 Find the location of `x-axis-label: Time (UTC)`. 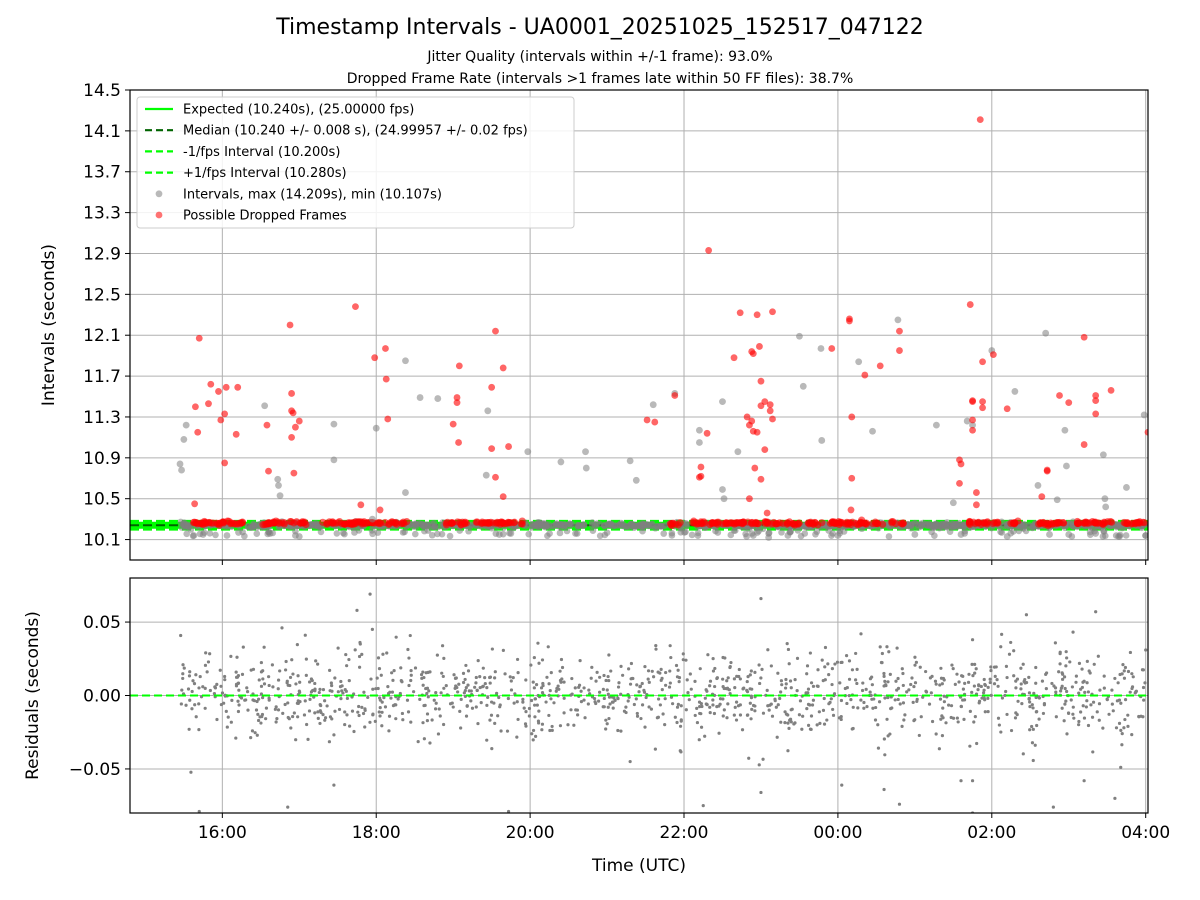

x-axis-label: Time (UTC) is located at coordinates (638, 866).